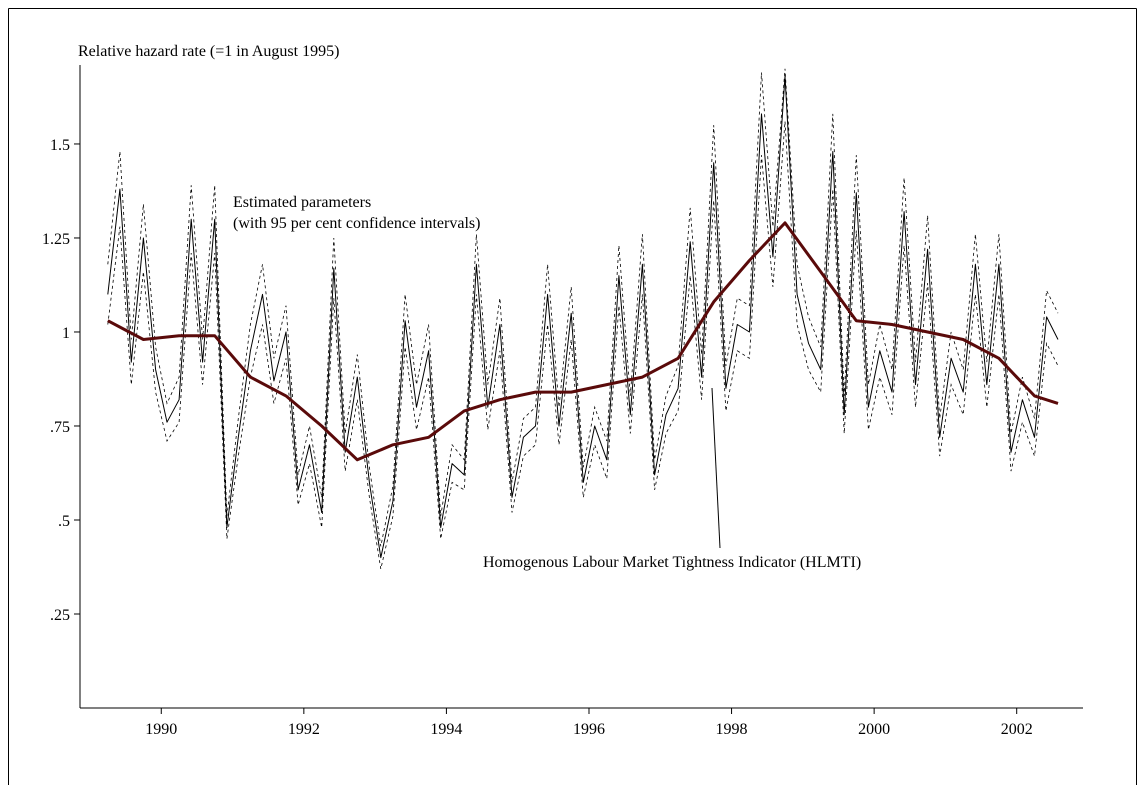  I want to click on y-tick-label: .25, so click(60, 615).